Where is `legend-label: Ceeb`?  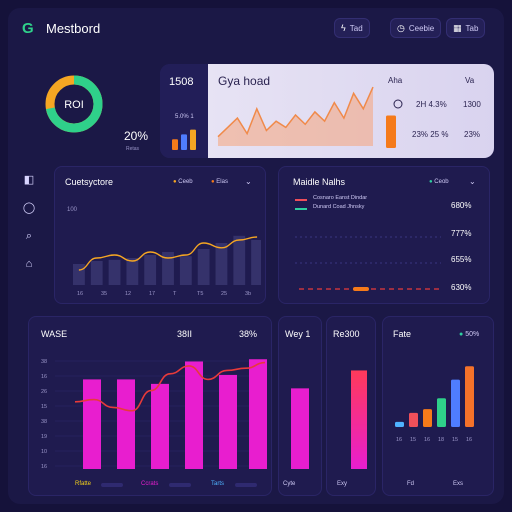
legend-label: Ceeb is located at coordinates (185, 182).